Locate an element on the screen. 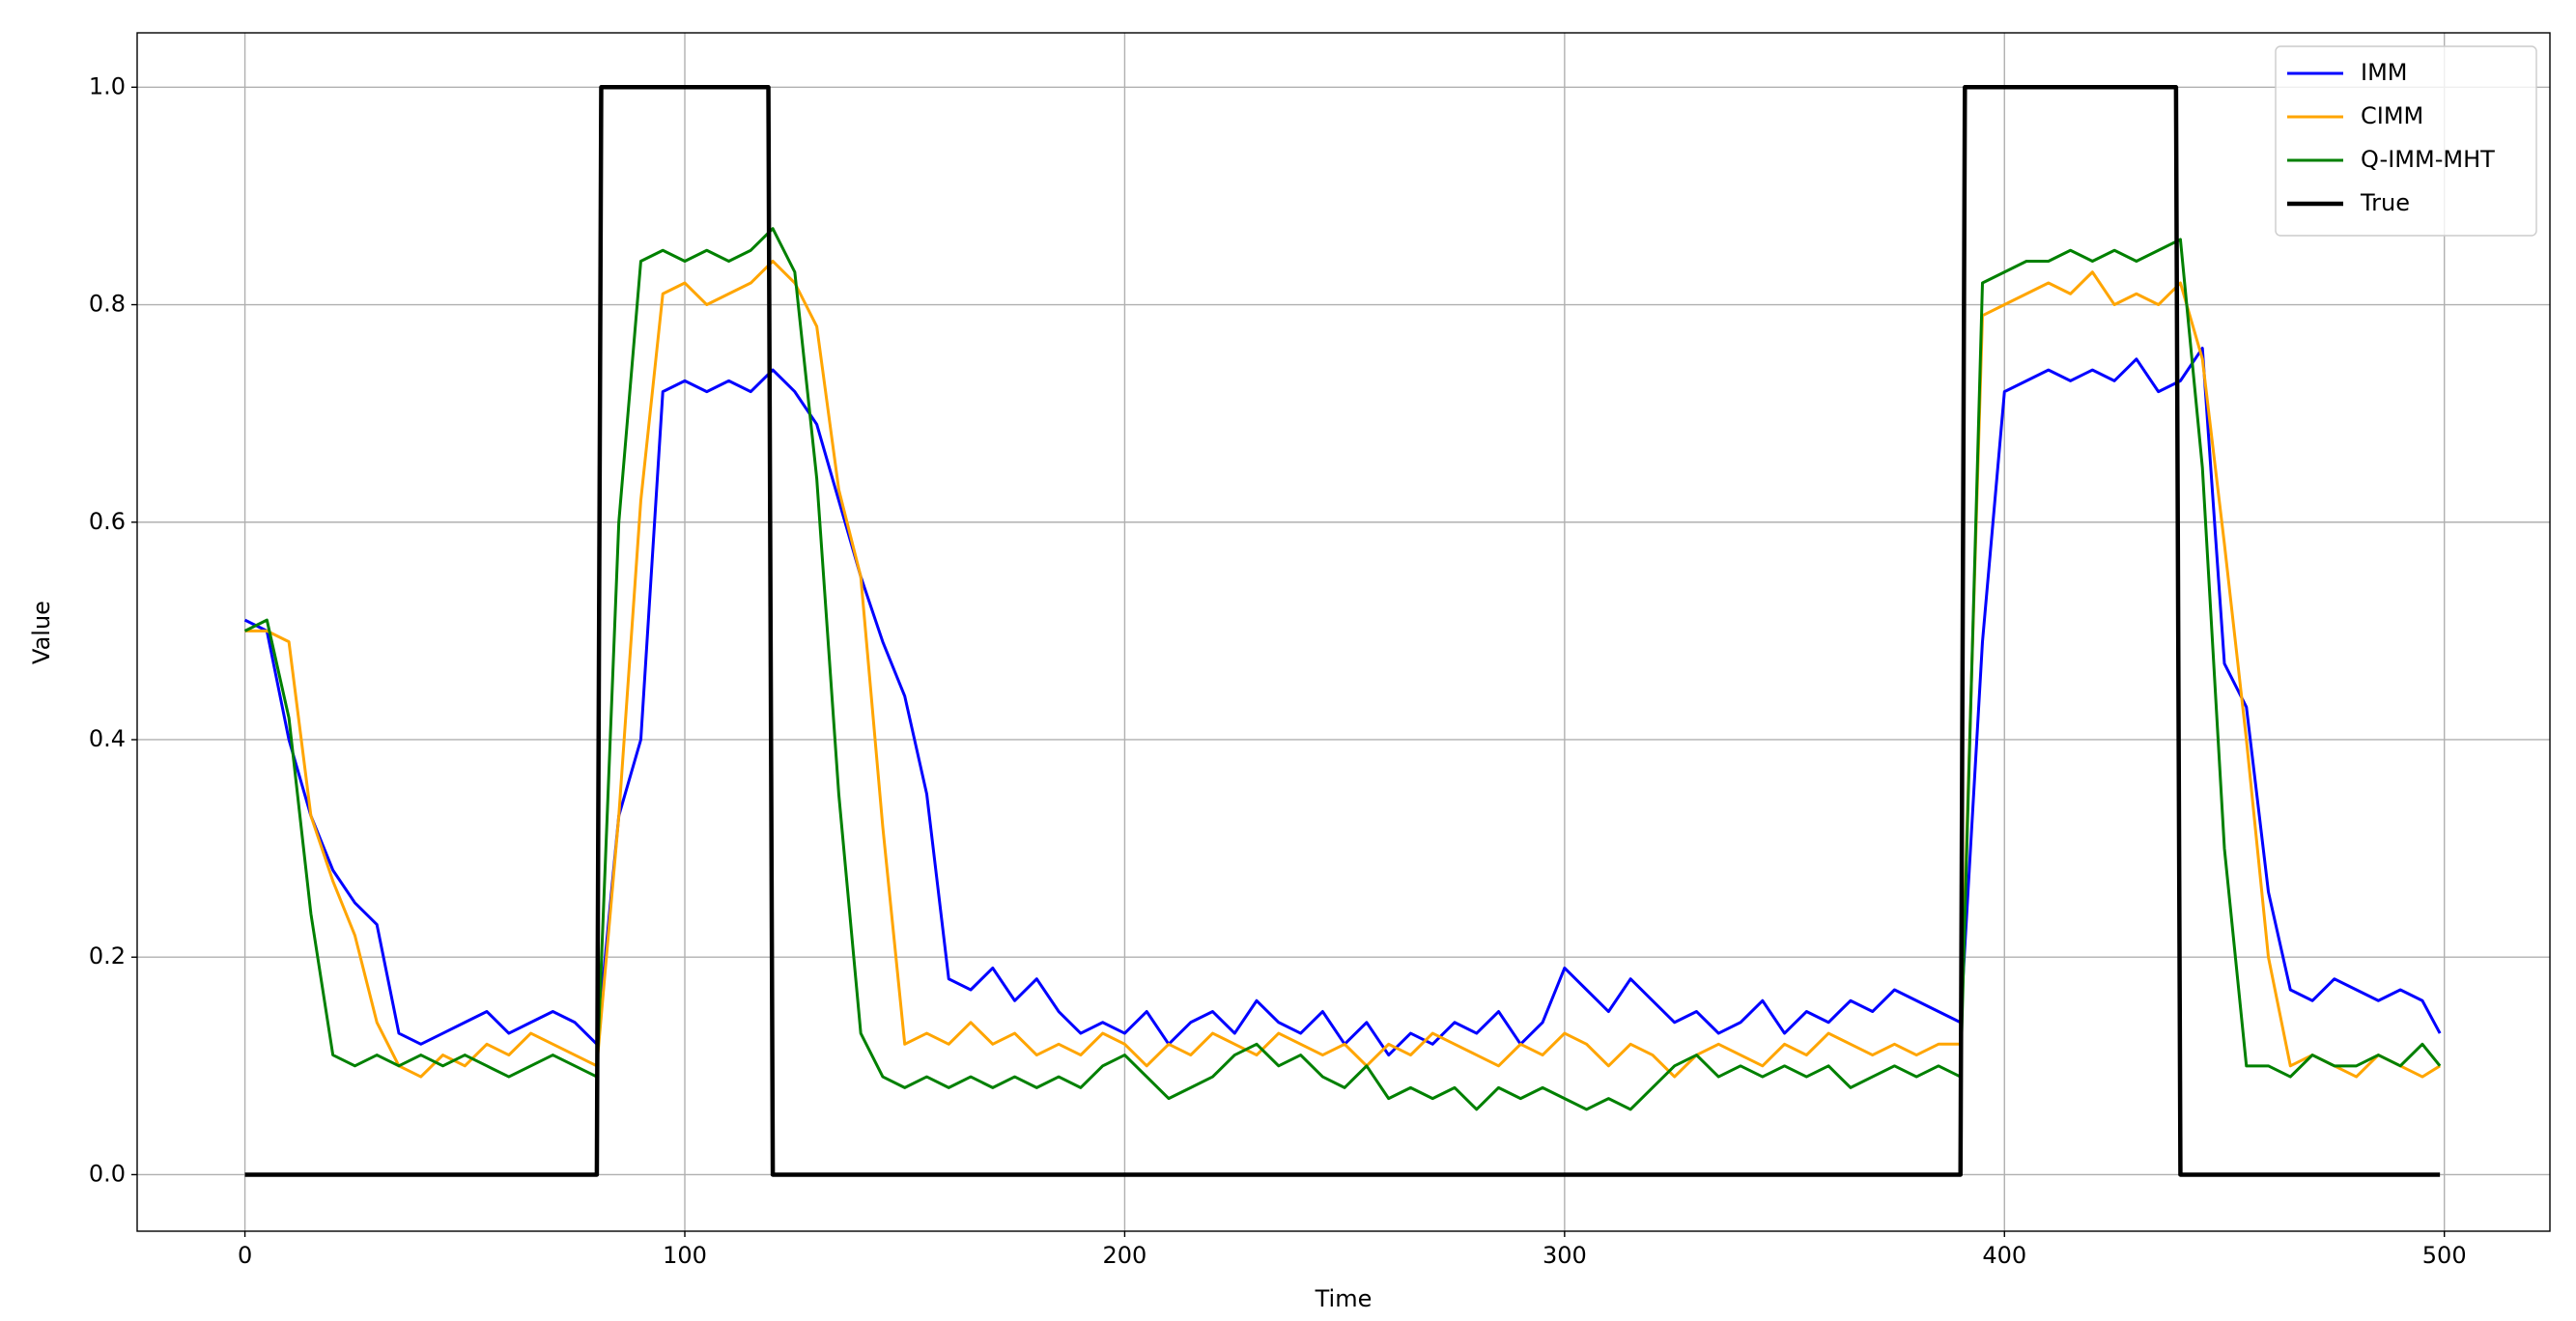 The height and width of the screenshot is (1321, 2576). x-tick-label: 100 is located at coordinates (685, 1255).